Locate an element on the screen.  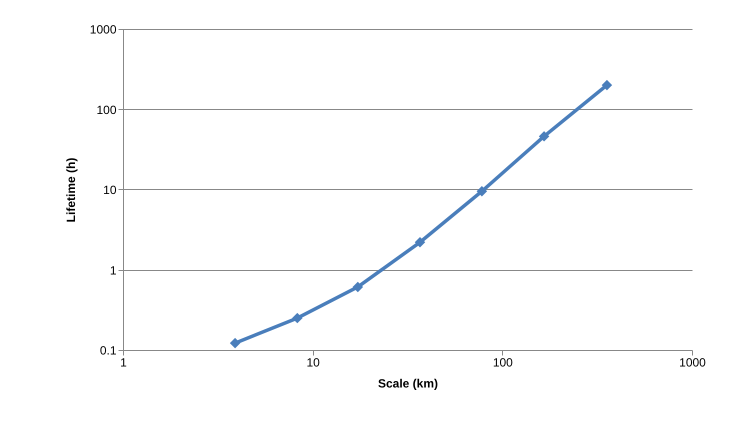
y-tick-label: 1 is located at coordinates (113, 270).